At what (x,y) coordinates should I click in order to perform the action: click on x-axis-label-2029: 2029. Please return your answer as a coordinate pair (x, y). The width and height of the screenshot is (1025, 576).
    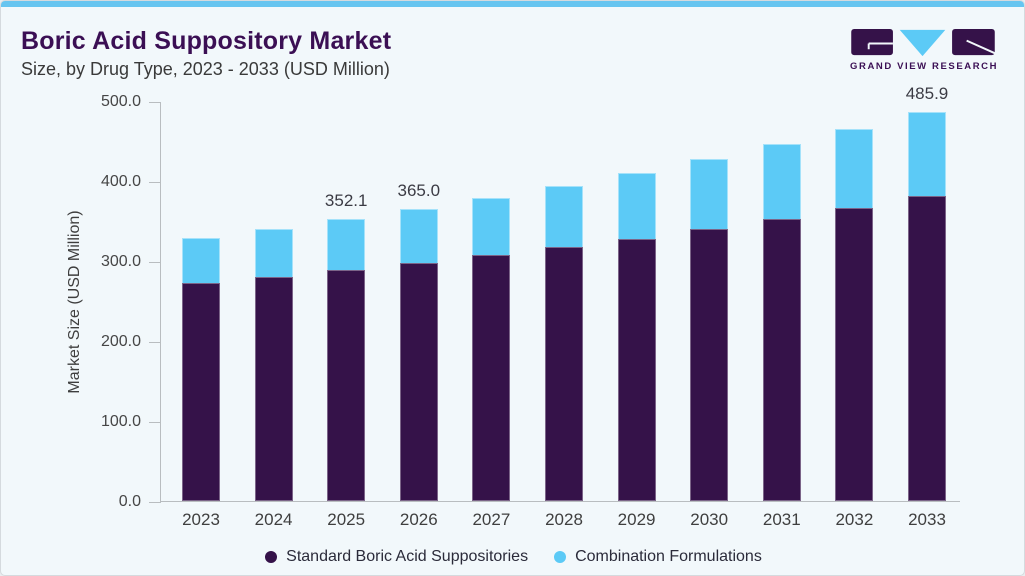
    Looking at the image, I should click on (636, 519).